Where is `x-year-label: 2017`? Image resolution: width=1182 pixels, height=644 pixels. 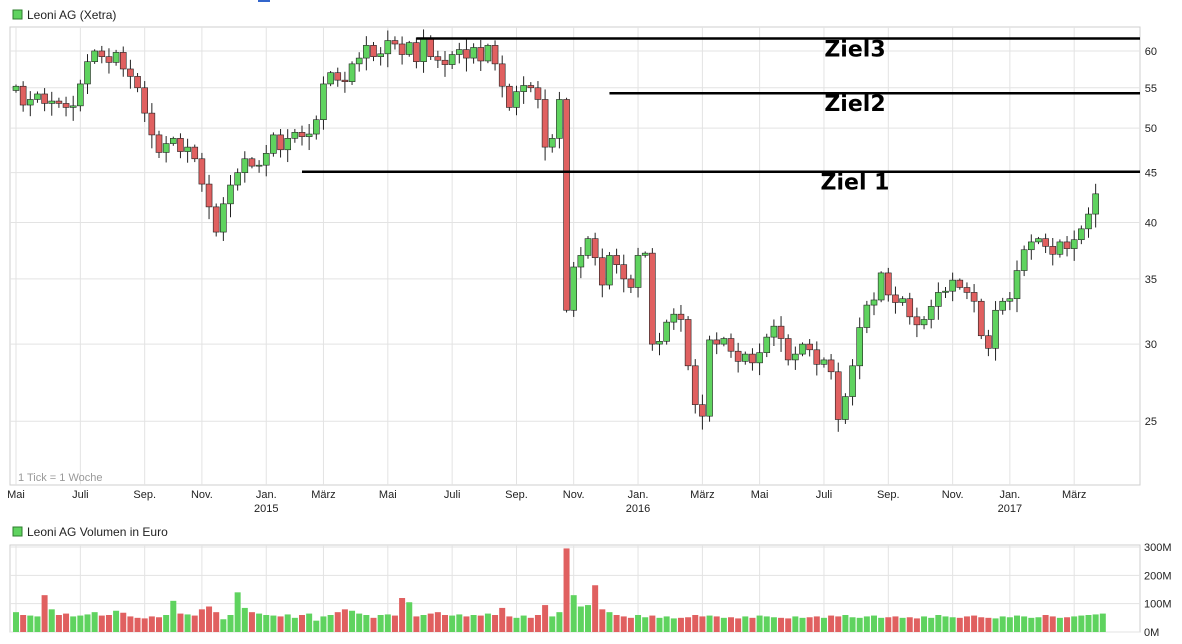 x-year-label: 2017 is located at coordinates (1010, 509).